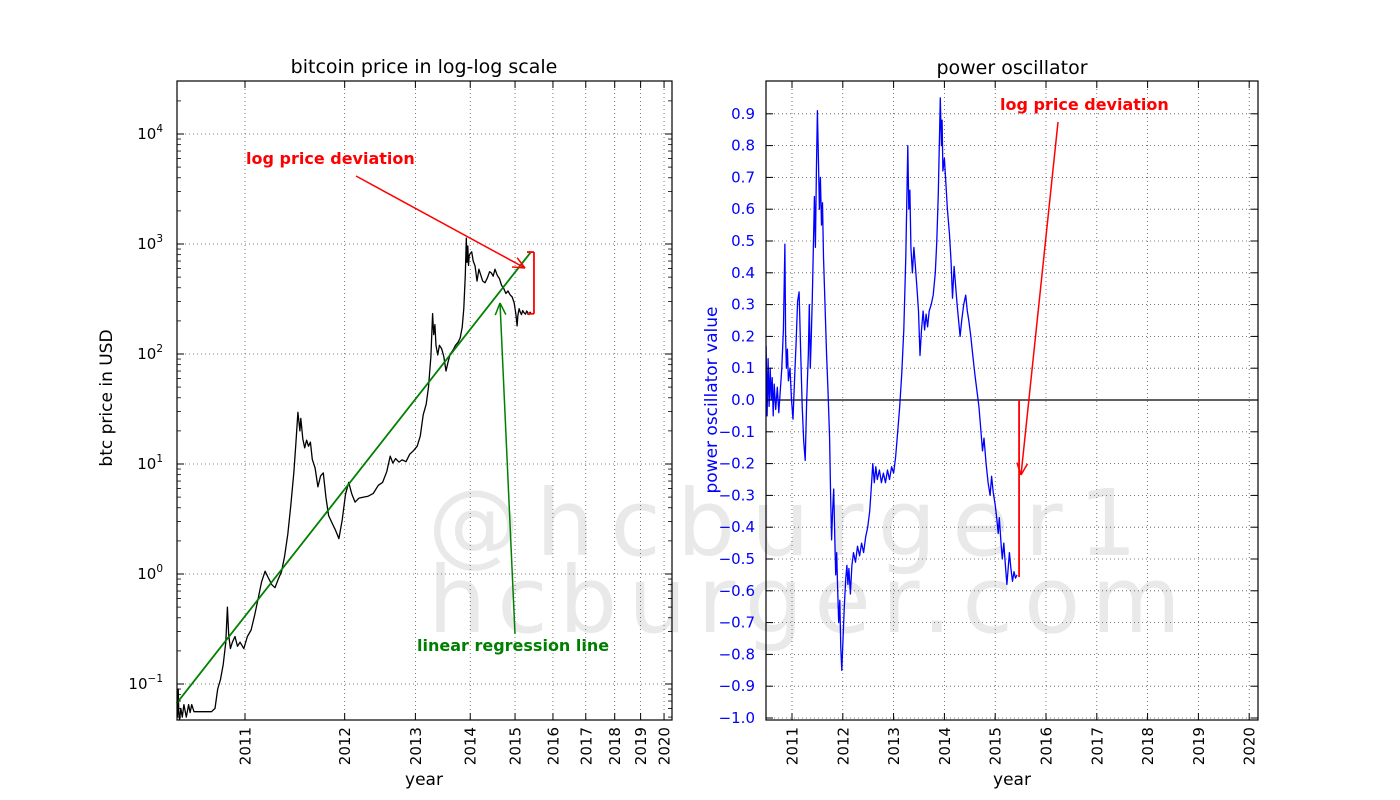 This screenshot has width=1400, height=800. I want to click on y-tick-label: 0.5, so click(743, 241).